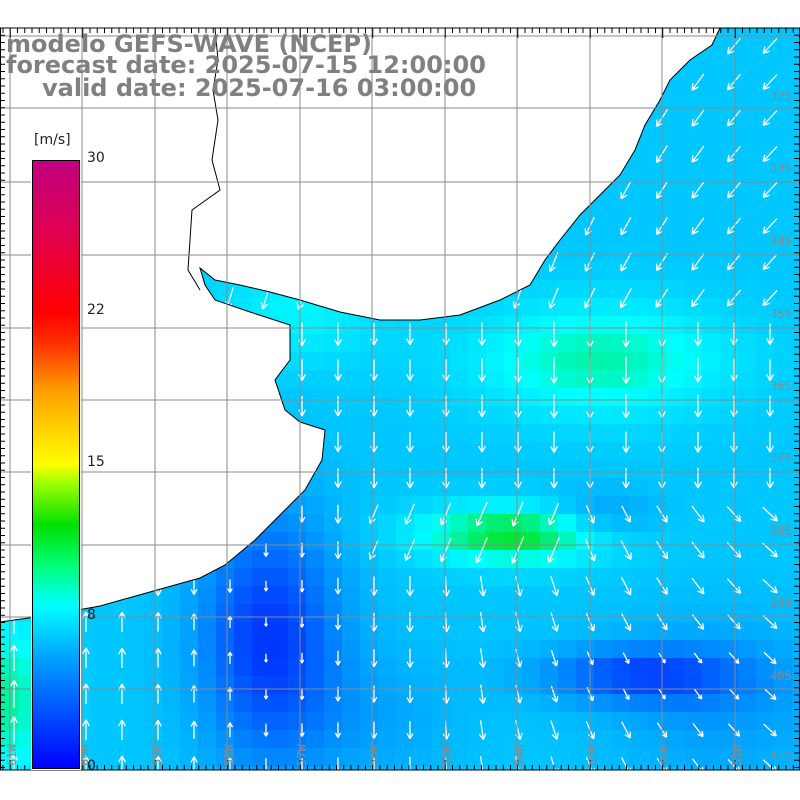 The width and height of the screenshot is (800, 800). What do you see at coordinates (189, 44) in the screenshot?
I see `model-title: modelo GEFS-WAVE (NCEP)` at bounding box center [189, 44].